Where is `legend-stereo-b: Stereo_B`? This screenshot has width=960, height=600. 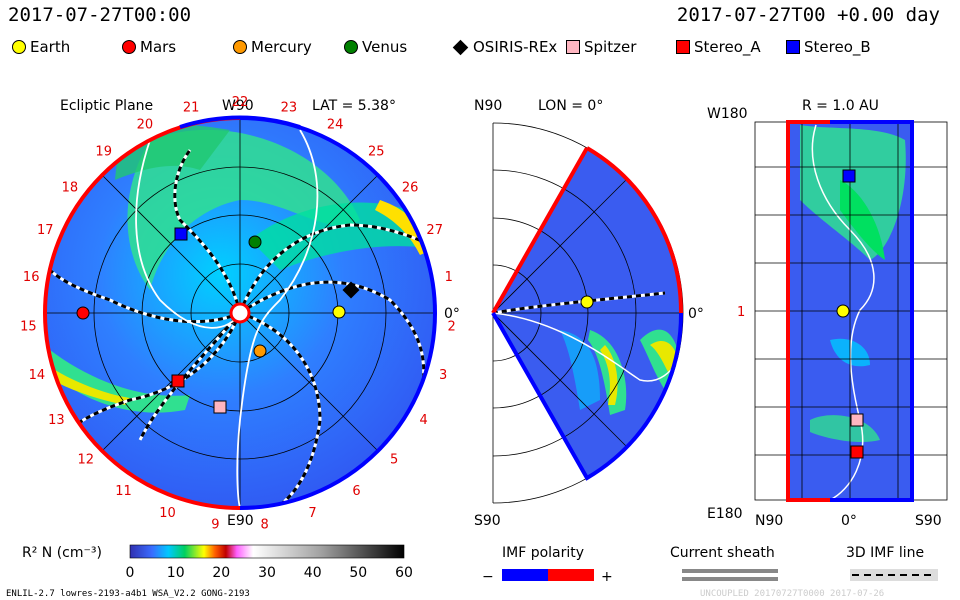
legend-stereo-b: Stereo_B is located at coordinates (828, 47).